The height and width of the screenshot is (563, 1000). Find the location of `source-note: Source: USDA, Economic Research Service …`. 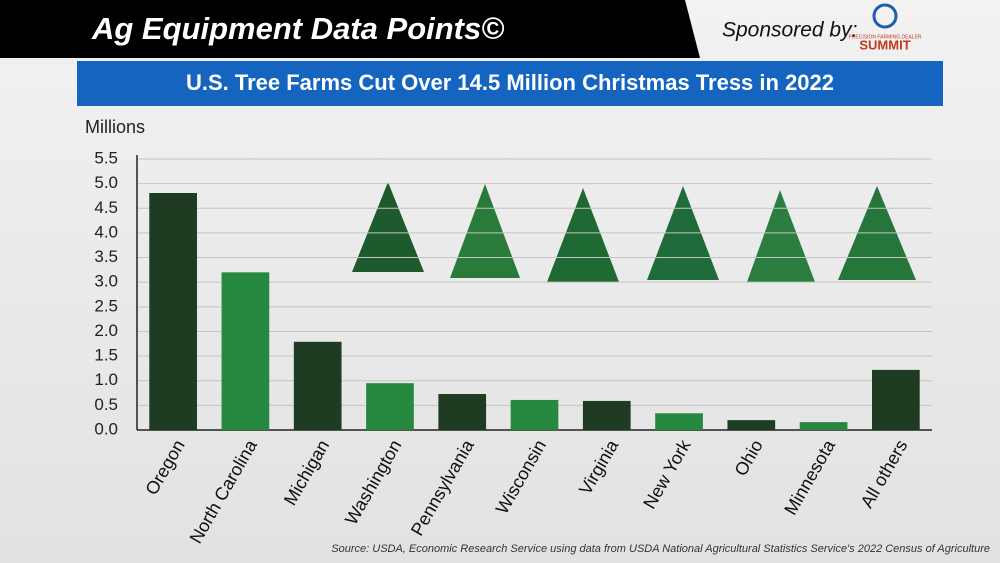

source-note: Source: USDA, Economic Research Service … is located at coordinates (660, 549).